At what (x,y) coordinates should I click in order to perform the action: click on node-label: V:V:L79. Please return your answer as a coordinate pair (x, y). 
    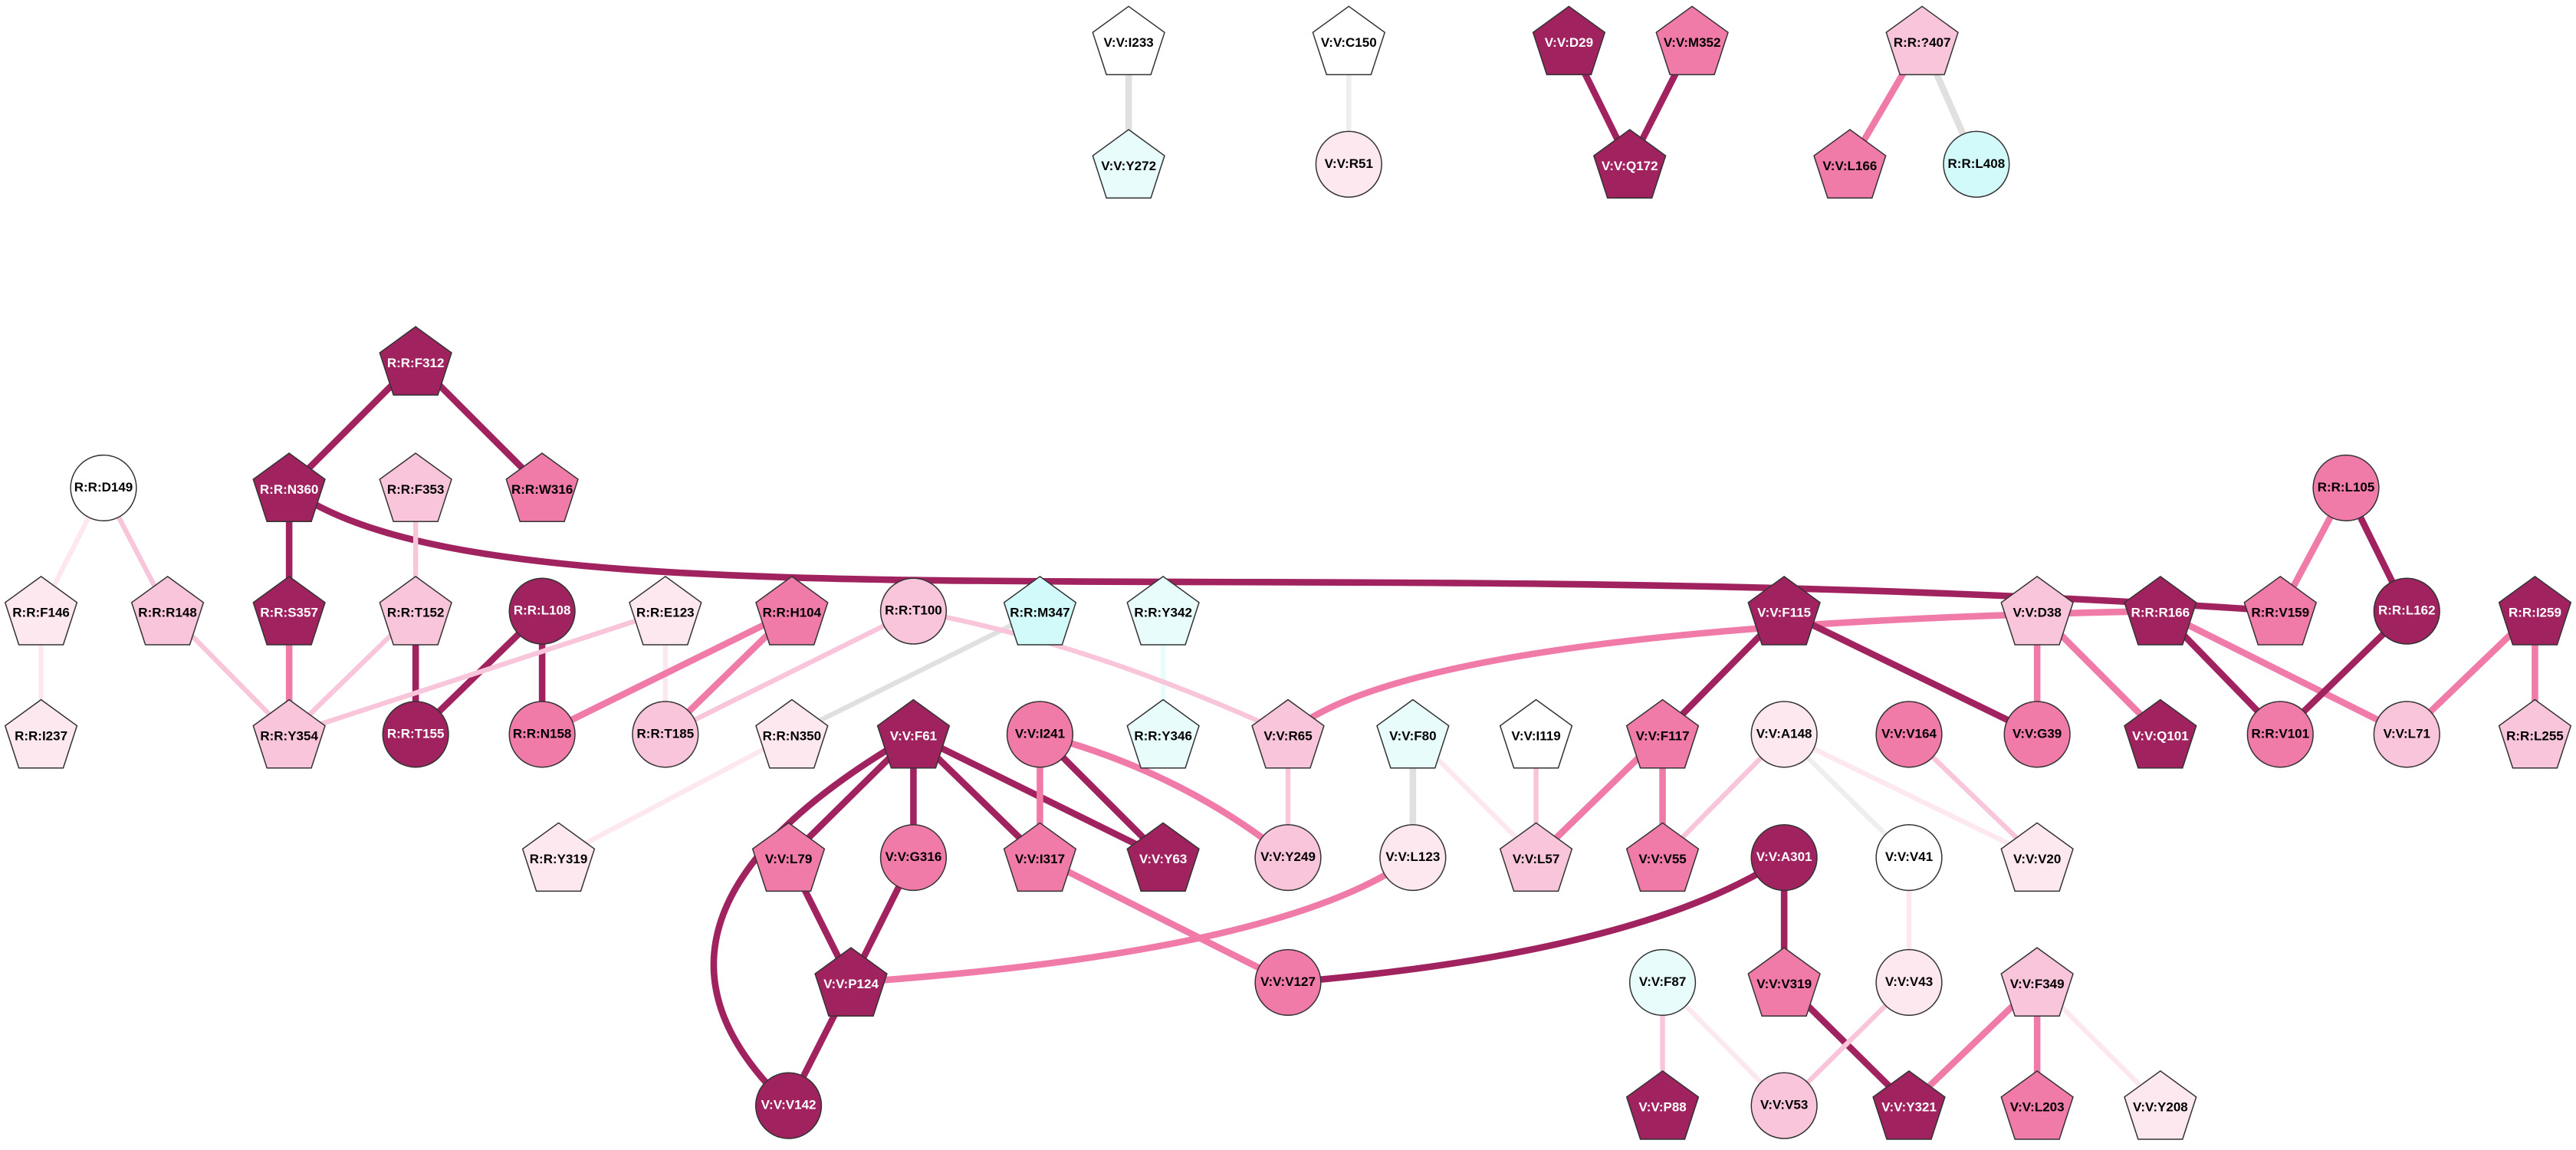
    Looking at the image, I should click on (789, 859).